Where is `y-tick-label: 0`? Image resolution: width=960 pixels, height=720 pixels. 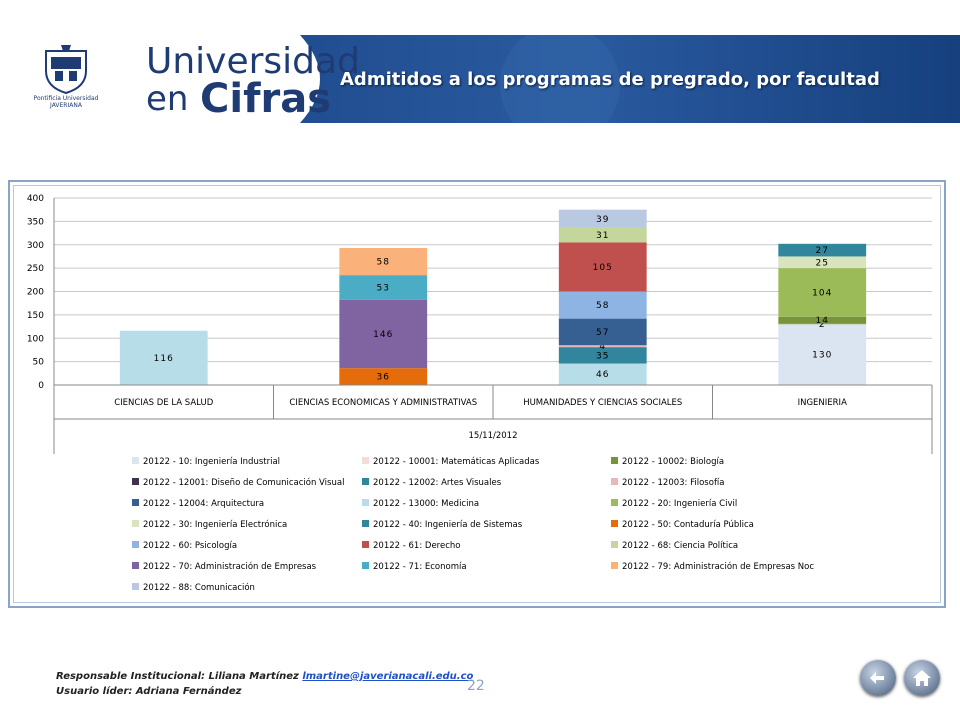
y-tick-label: 0 is located at coordinates (41, 386).